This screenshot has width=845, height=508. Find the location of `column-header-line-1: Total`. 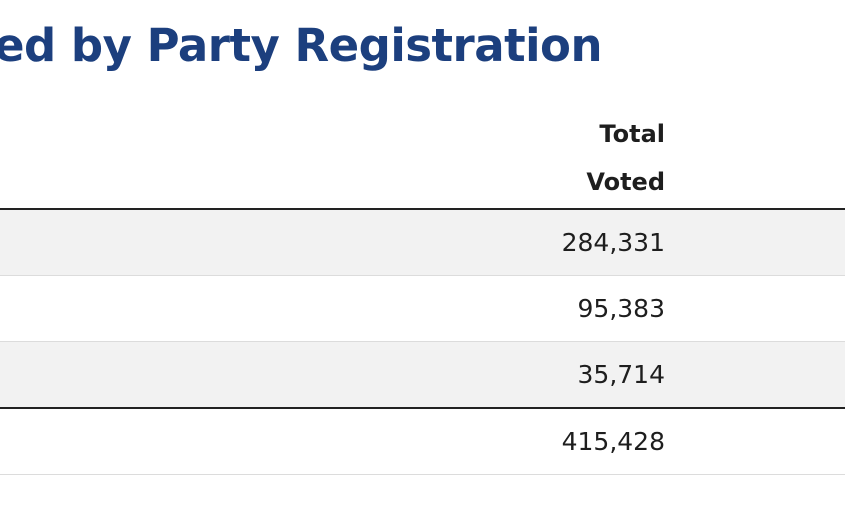

column-header-line-1: Total is located at coordinates (632, 134).